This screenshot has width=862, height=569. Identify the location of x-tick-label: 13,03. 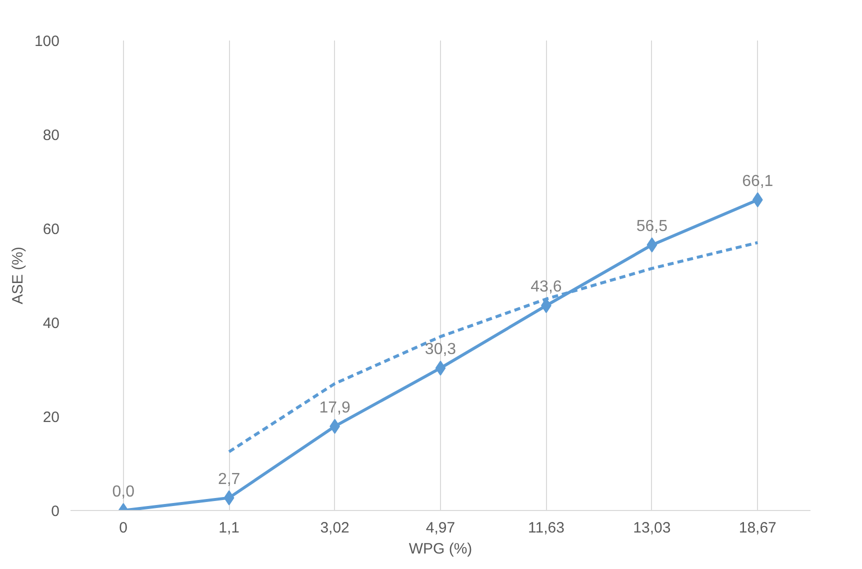
(652, 528).